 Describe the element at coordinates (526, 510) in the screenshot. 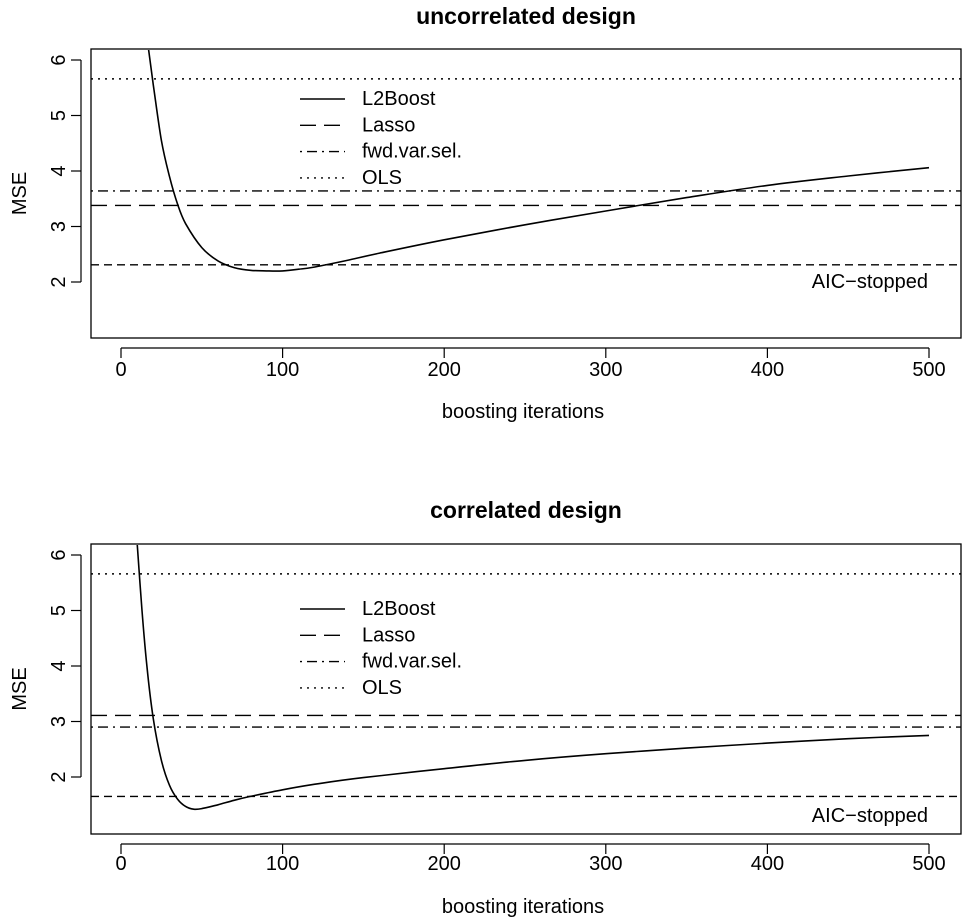

I see `chart-title: correlated design` at that location.